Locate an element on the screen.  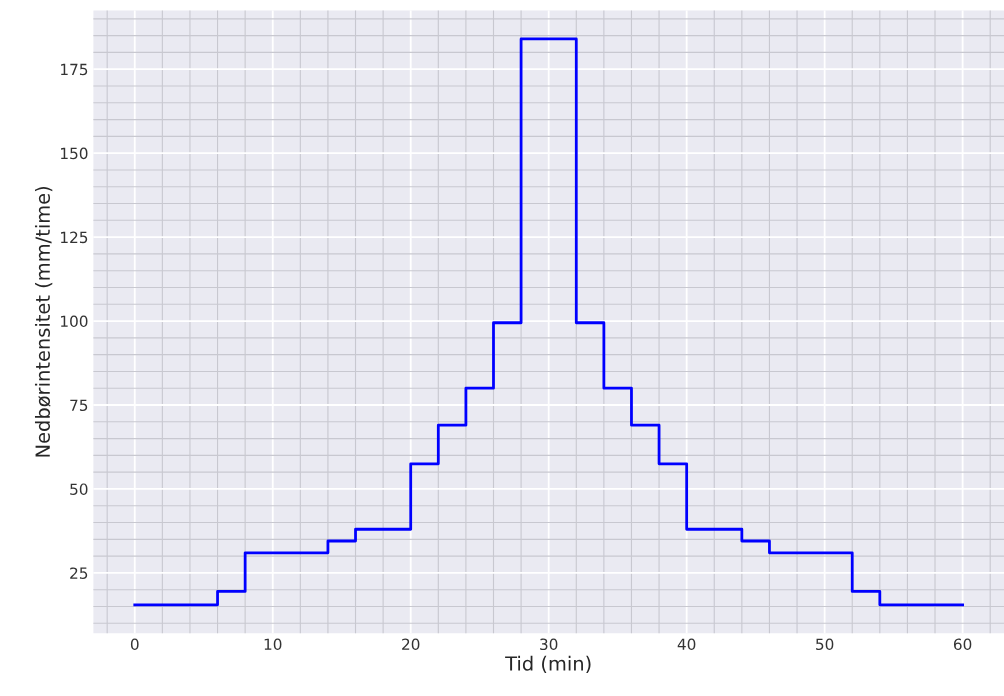
x-tick-label: 40 is located at coordinates (686, 644).